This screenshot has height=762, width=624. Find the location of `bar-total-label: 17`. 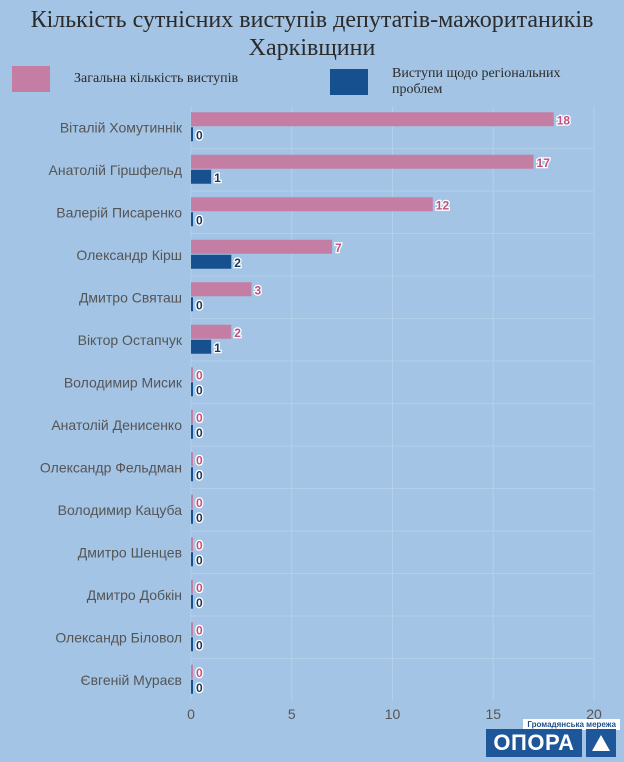

bar-total-label: 17 is located at coordinates (544, 163).